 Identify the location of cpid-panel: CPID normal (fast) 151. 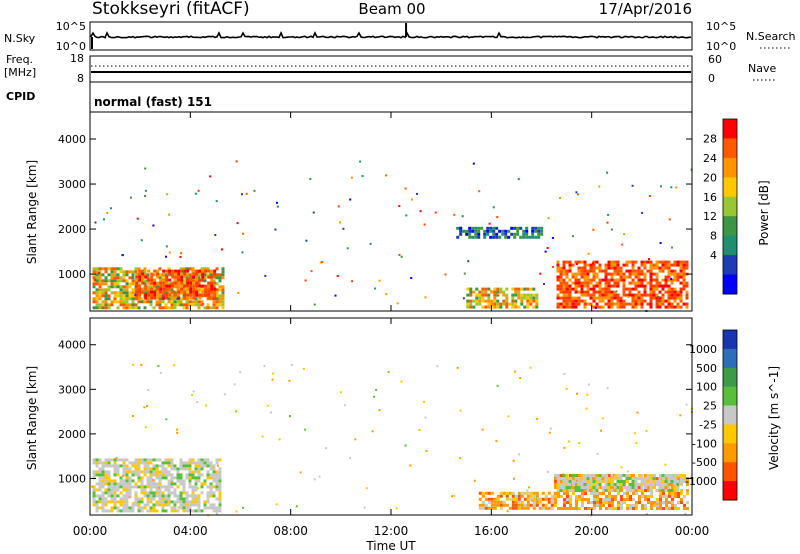
(349, 97).